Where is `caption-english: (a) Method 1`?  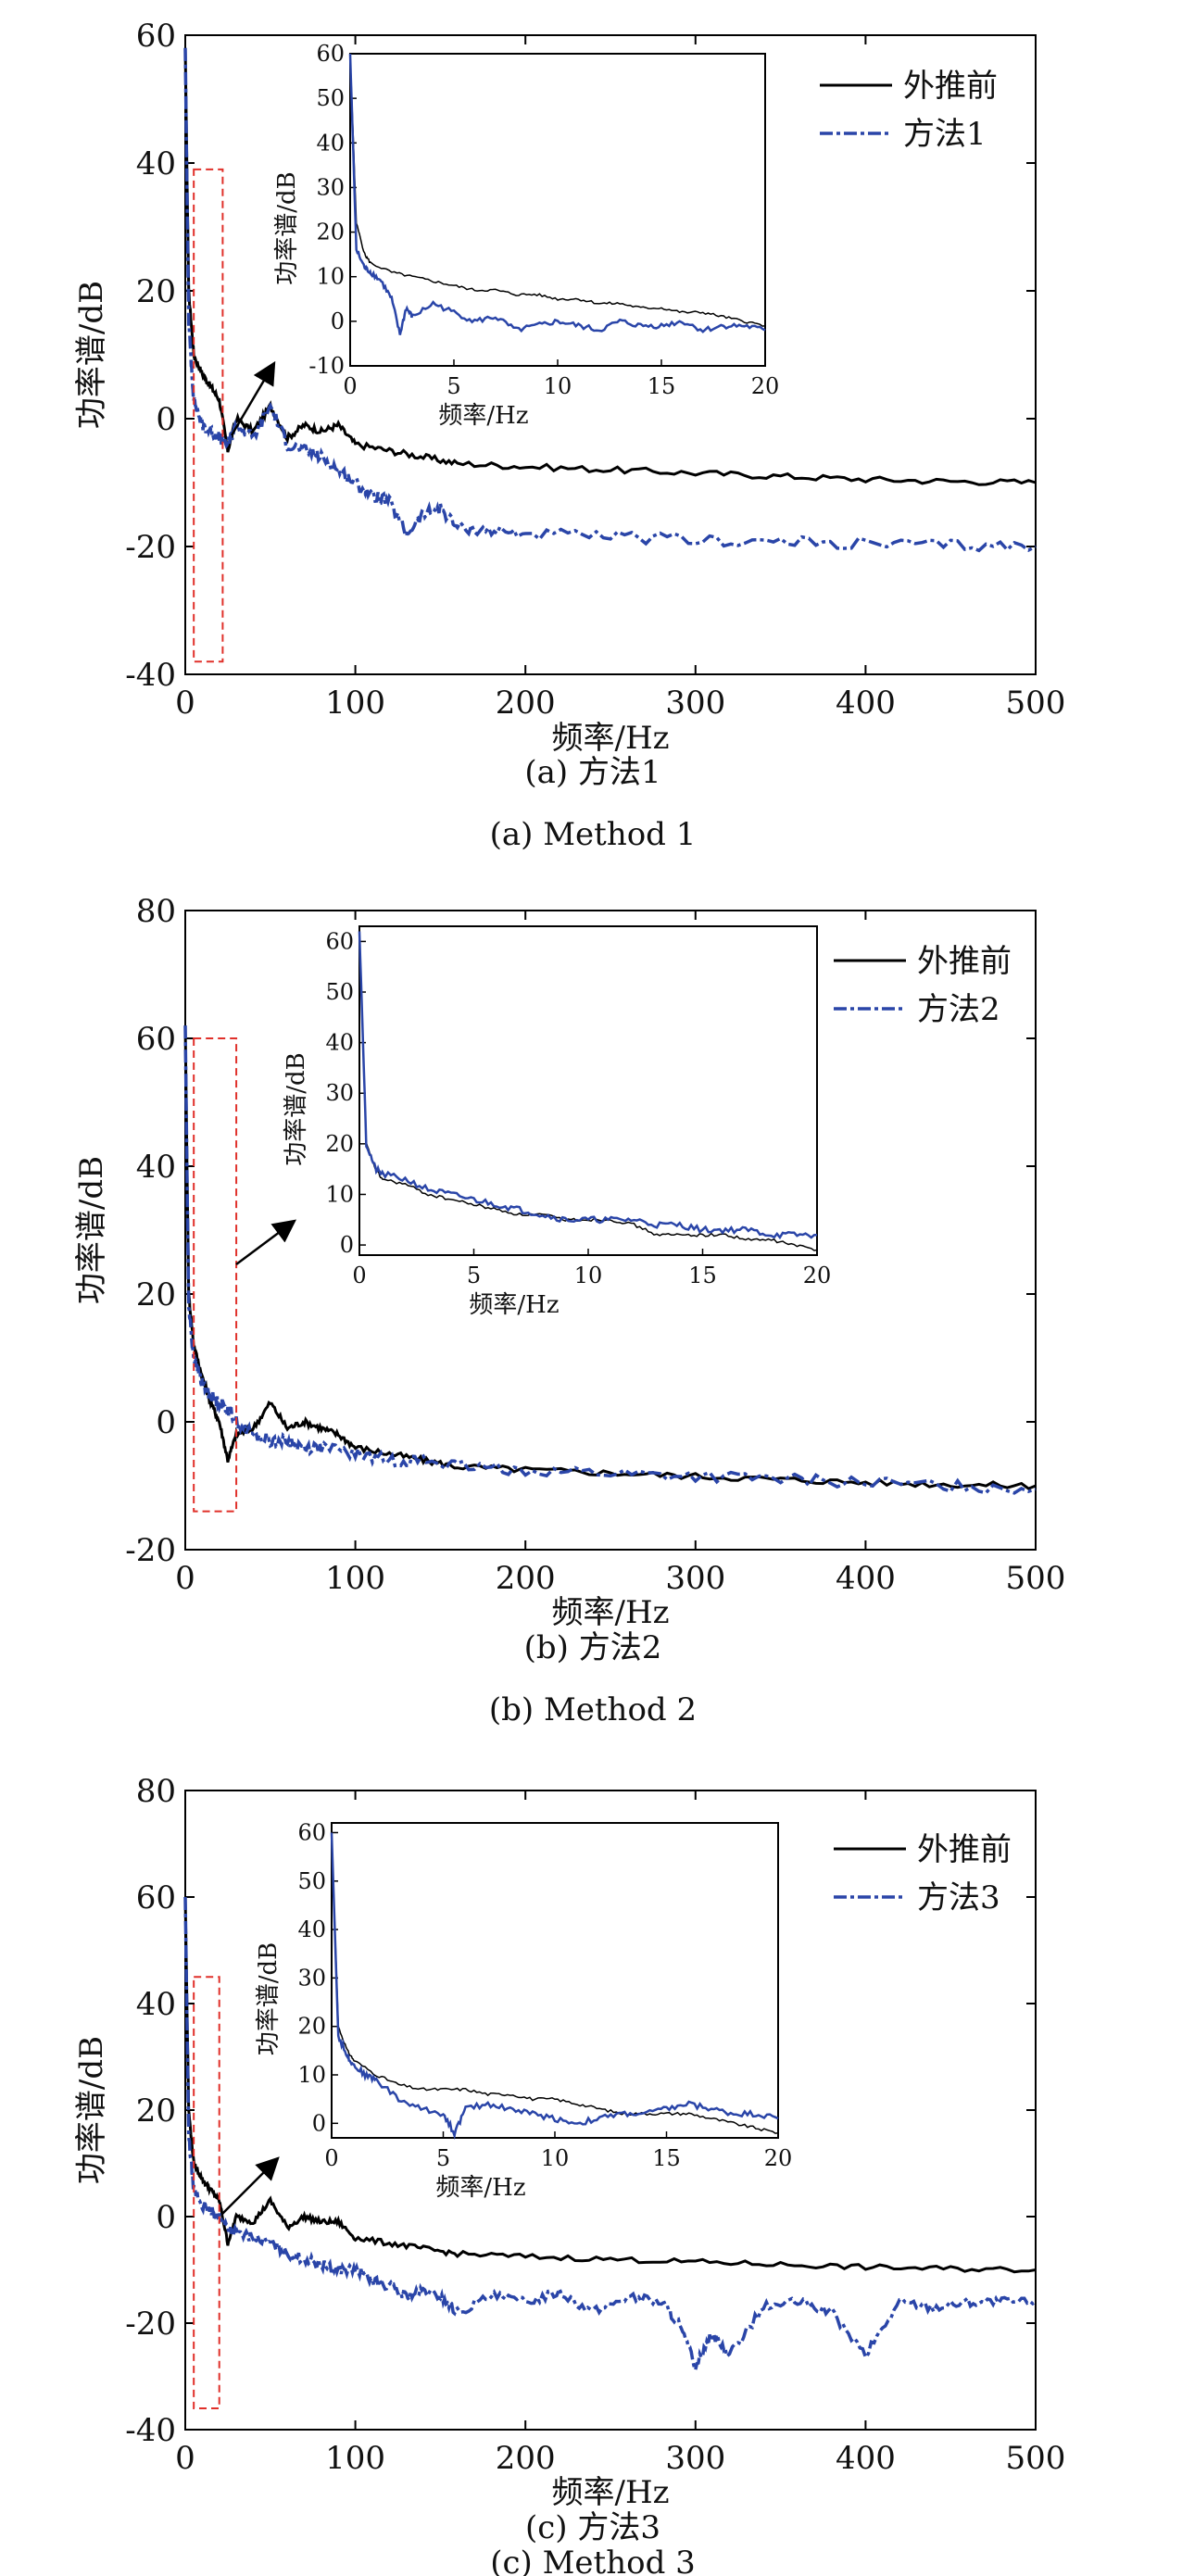 caption-english: (a) Method 1 is located at coordinates (594, 834).